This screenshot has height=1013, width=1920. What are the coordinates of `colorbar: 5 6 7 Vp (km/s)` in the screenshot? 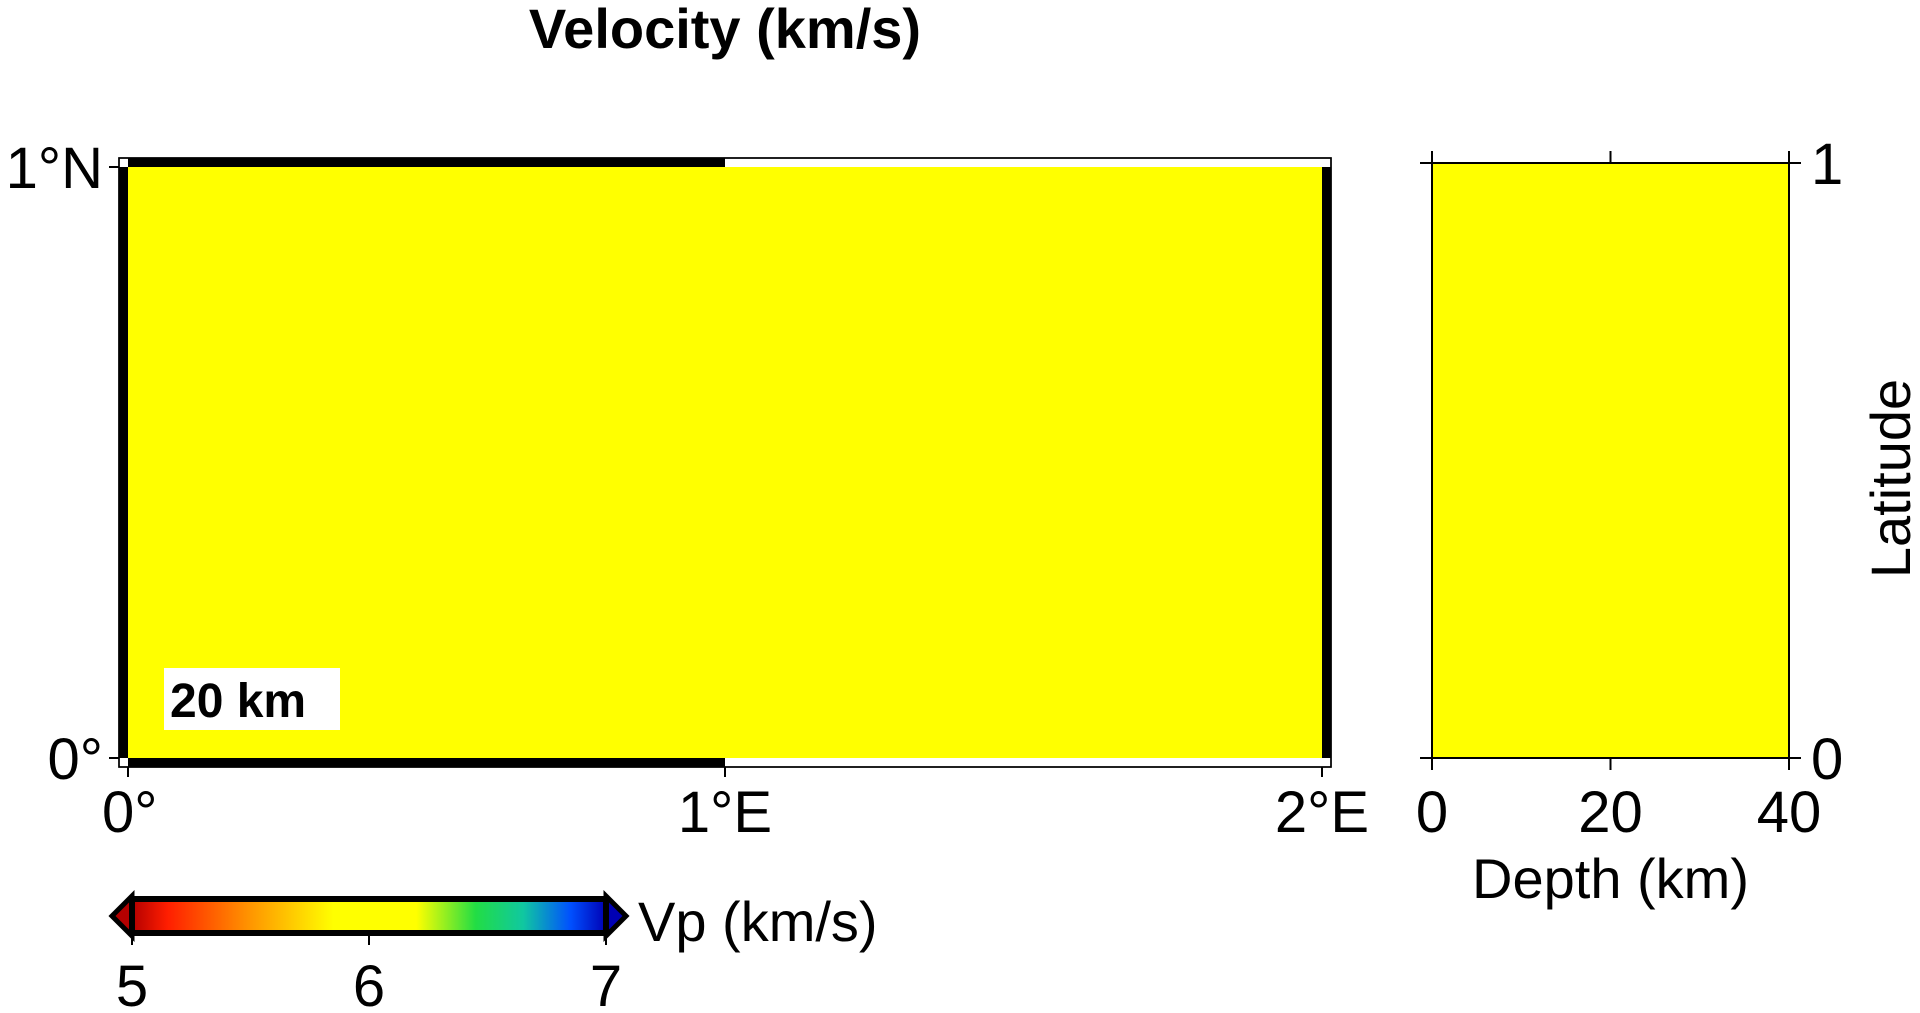 It's located at (493, 951).